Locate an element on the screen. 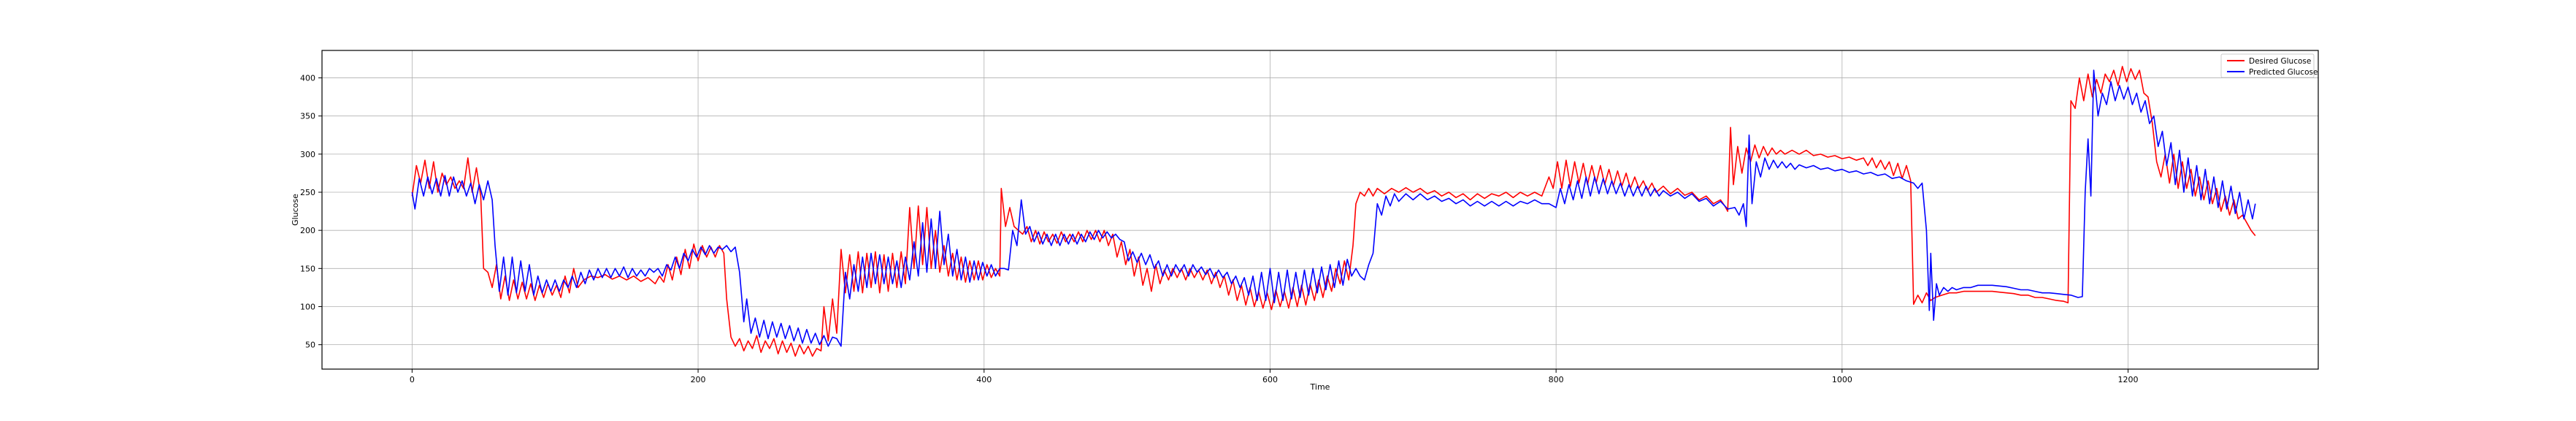 The width and height of the screenshot is (2576, 421). y-tick-label: 400 is located at coordinates (307, 78).